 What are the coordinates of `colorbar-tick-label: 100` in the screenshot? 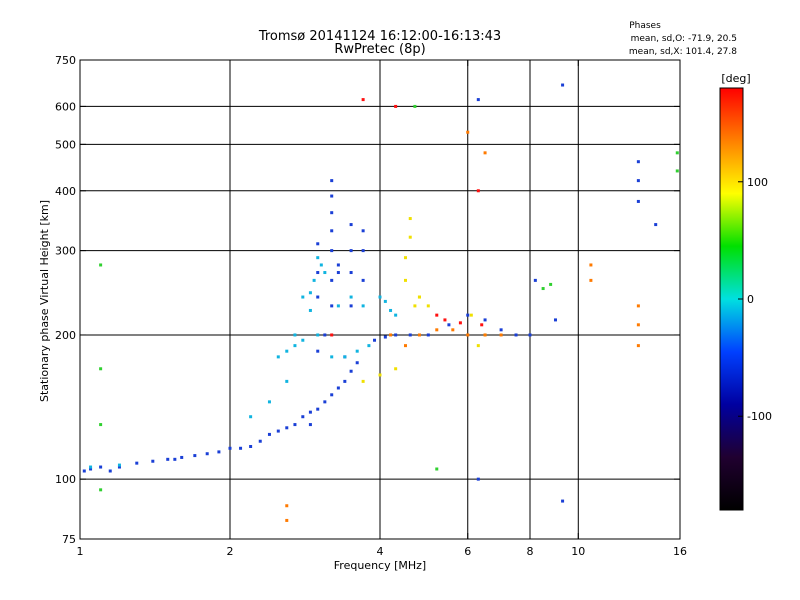 It's located at (757, 182).